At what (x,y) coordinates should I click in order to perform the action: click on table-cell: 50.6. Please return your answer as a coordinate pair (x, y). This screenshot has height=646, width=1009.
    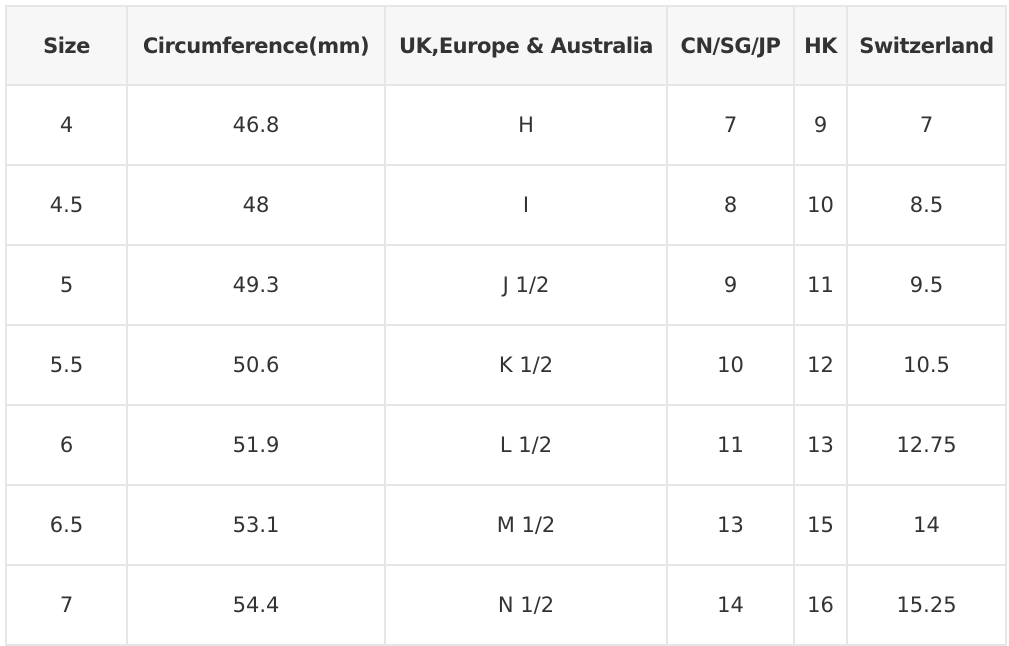
    Looking at the image, I should click on (256, 365).